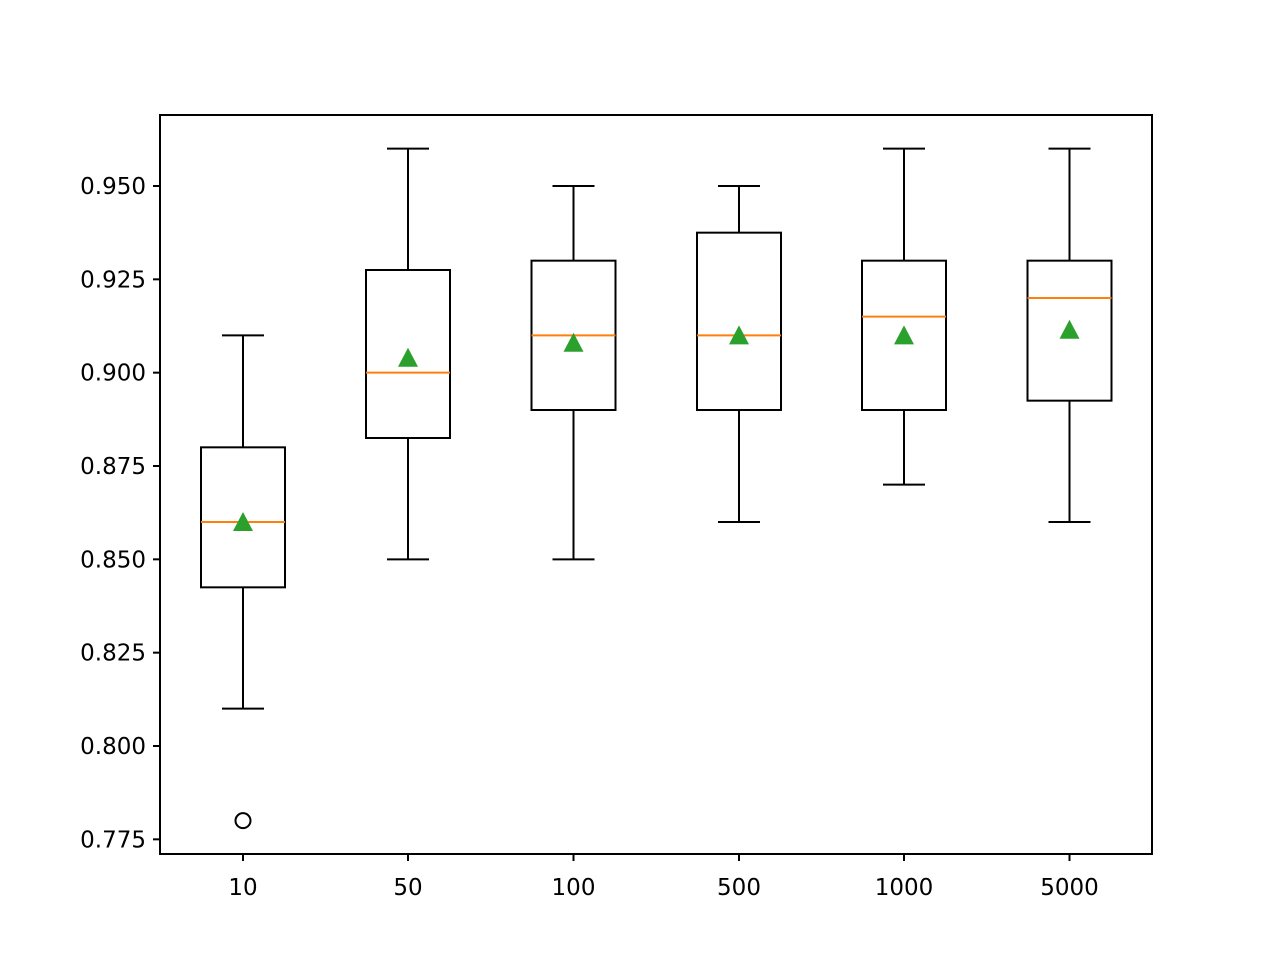  Describe the element at coordinates (113, 280) in the screenshot. I see `y-tick-label: 0.925` at that location.